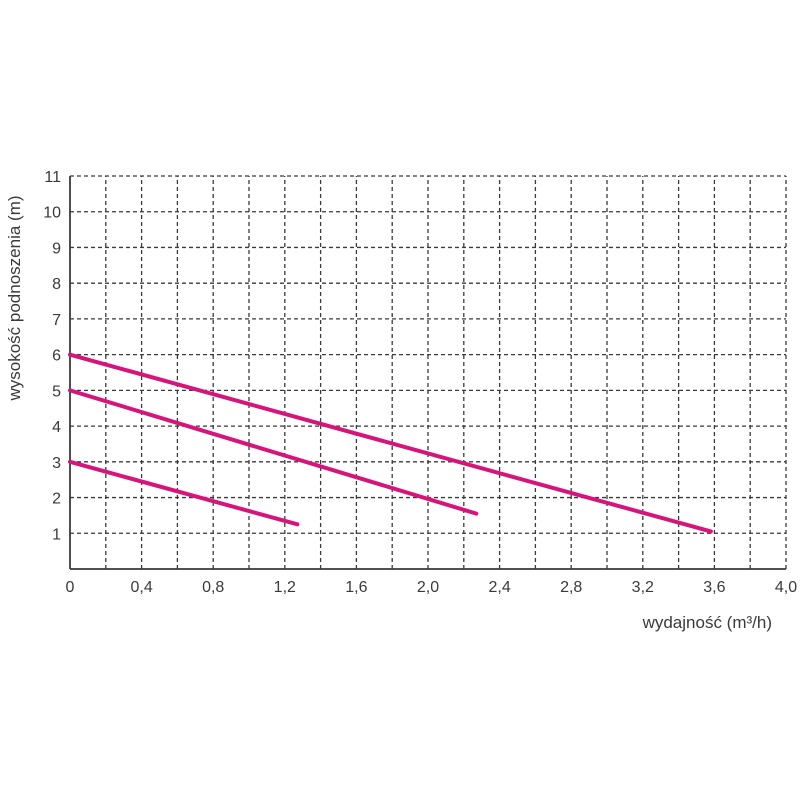 The width and height of the screenshot is (800, 800). Describe the element at coordinates (356, 587) in the screenshot. I see `x-tick-label: 1,6` at that location.